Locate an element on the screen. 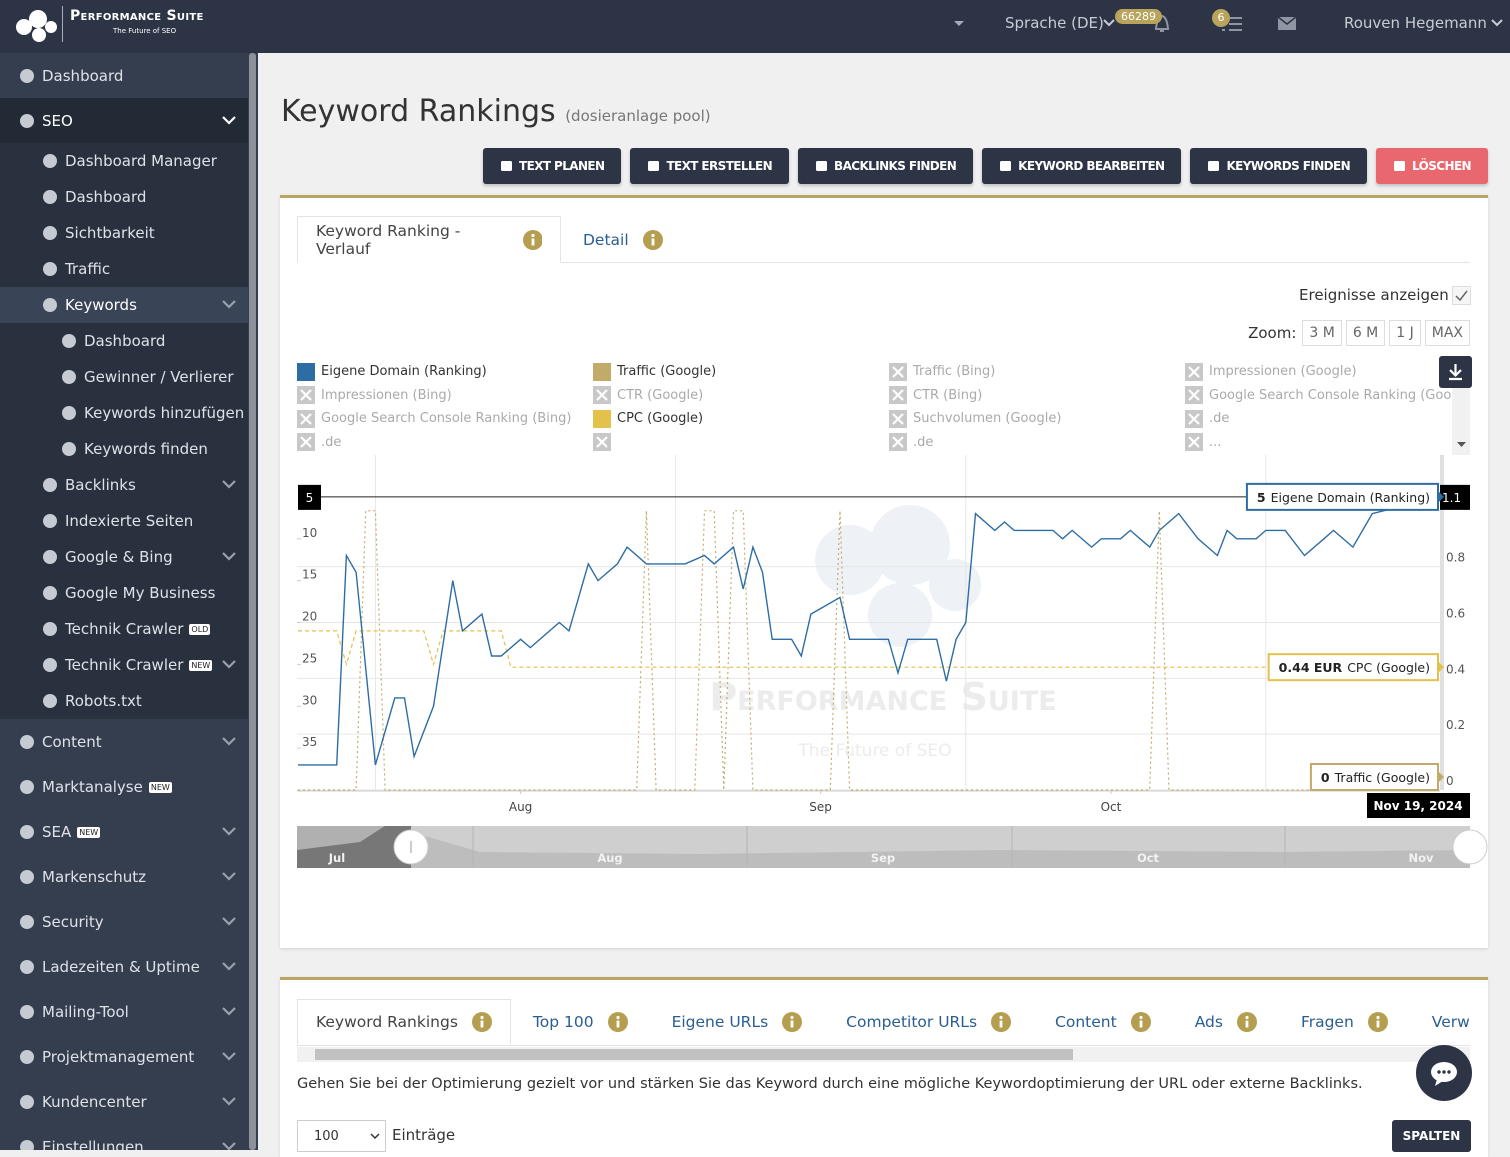  sidebar-item: Content is located at coordinates (124, 741).